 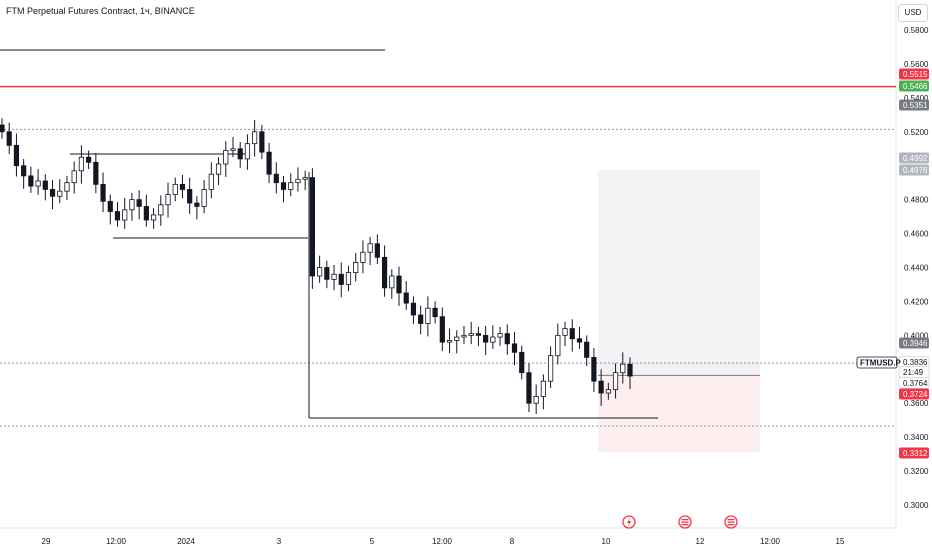 What do you see at coordinates (679, 414) in the screenshot?
I see `position-loss-zone` at bounding box center [679, 414].